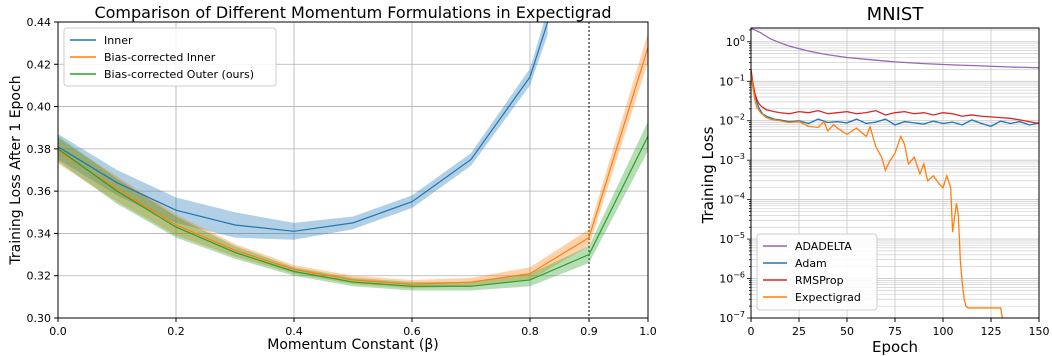  Describe the element at coordinates (799, 331) in the screenshot. I see `right-x-tick-label: 25` at that location.